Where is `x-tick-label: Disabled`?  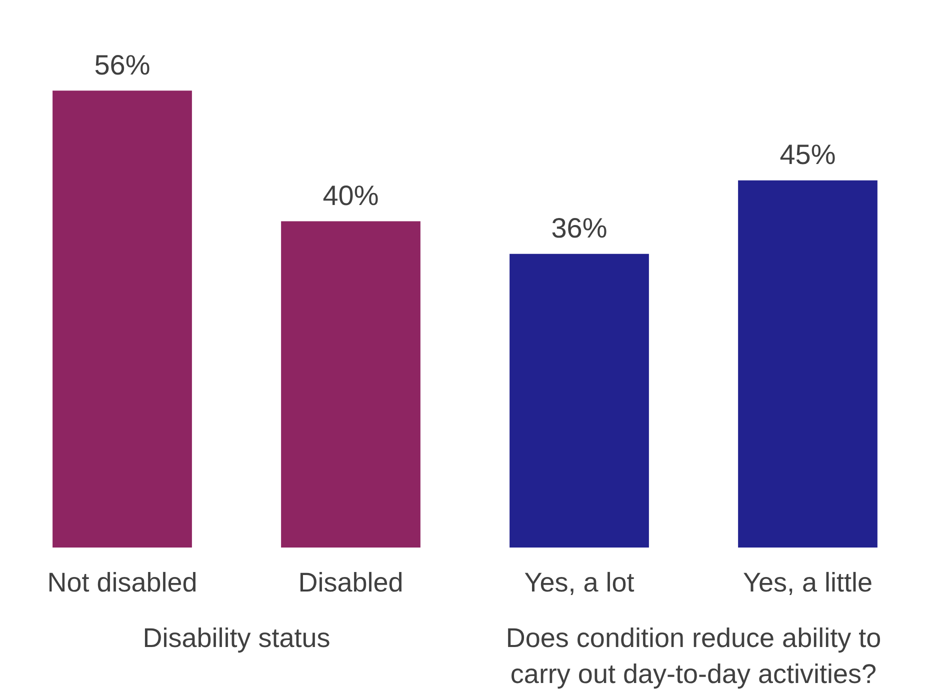
x-tick-label: Disabled is located at coordinates (351, 582).